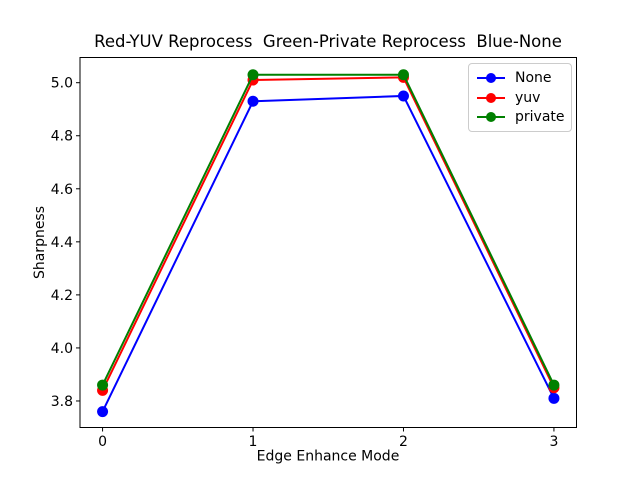  I want to click on x-tick-label: 2, so click(403, 442).